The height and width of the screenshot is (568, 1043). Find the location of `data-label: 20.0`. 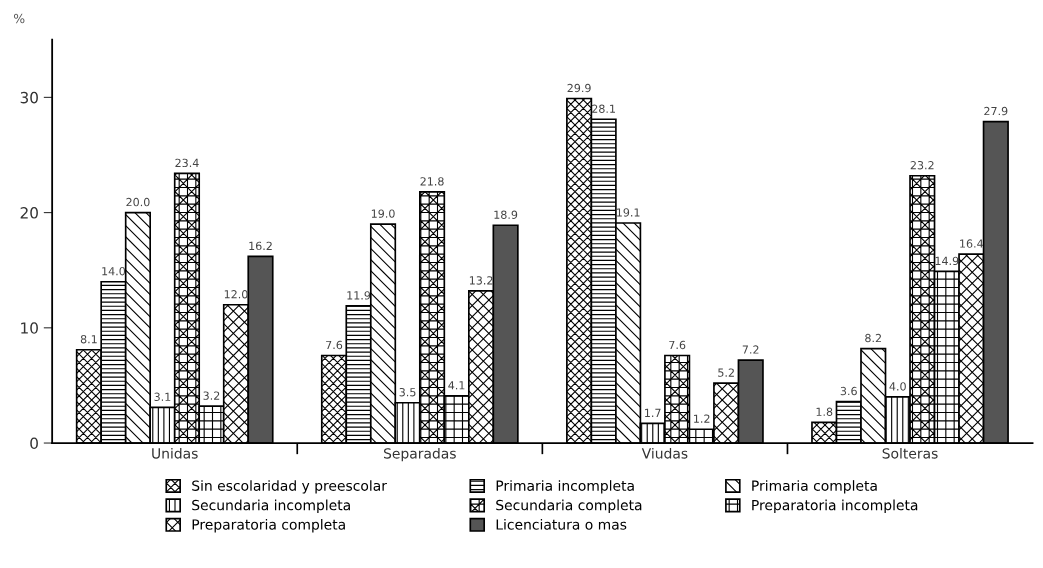

data-label: 20.0 is located at coordinates (138, 202).